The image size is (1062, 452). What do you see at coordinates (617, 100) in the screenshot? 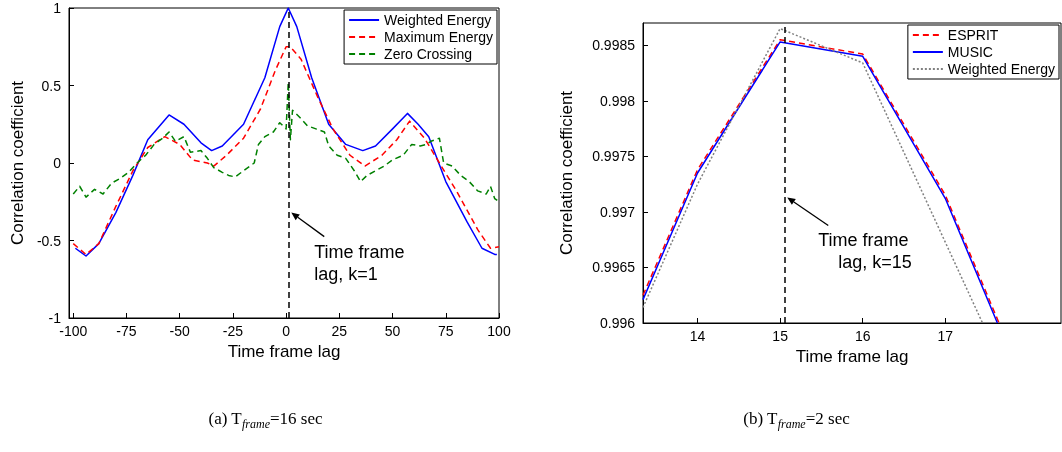
I see `y-tick-label: 0.998` at bounding box center [617, 100].